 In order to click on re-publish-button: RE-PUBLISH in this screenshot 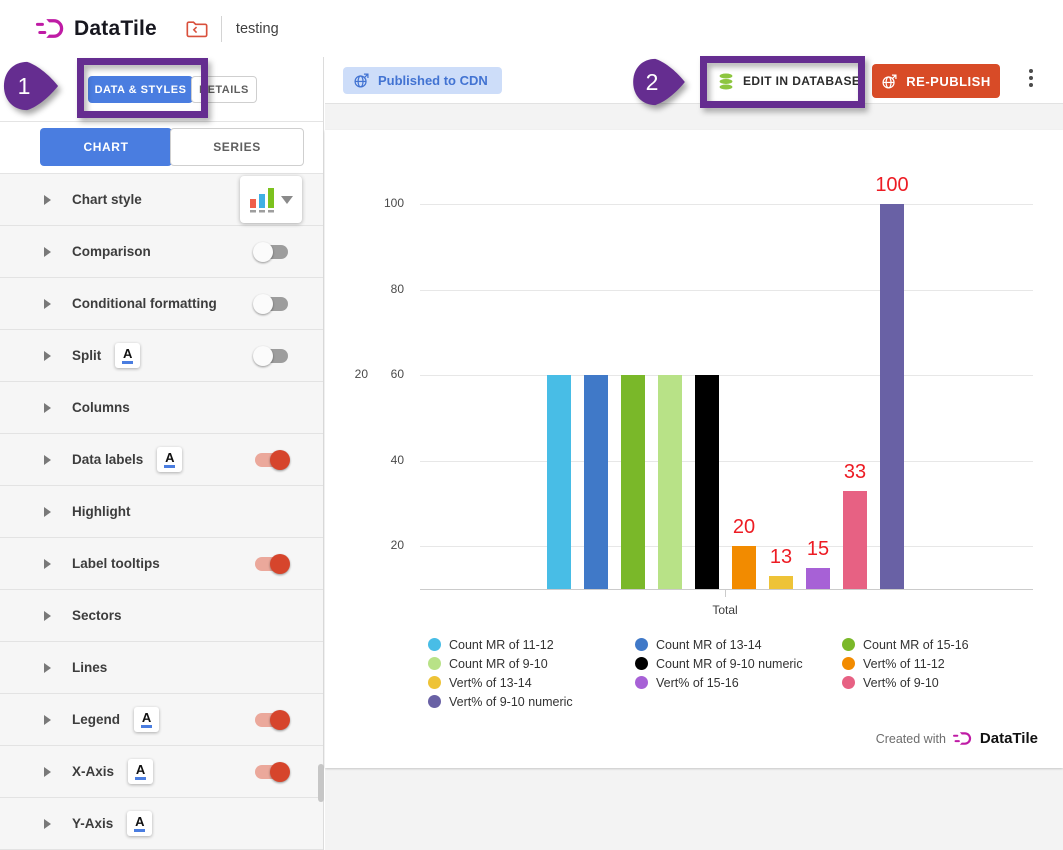, I will do `click(936, 81)`.